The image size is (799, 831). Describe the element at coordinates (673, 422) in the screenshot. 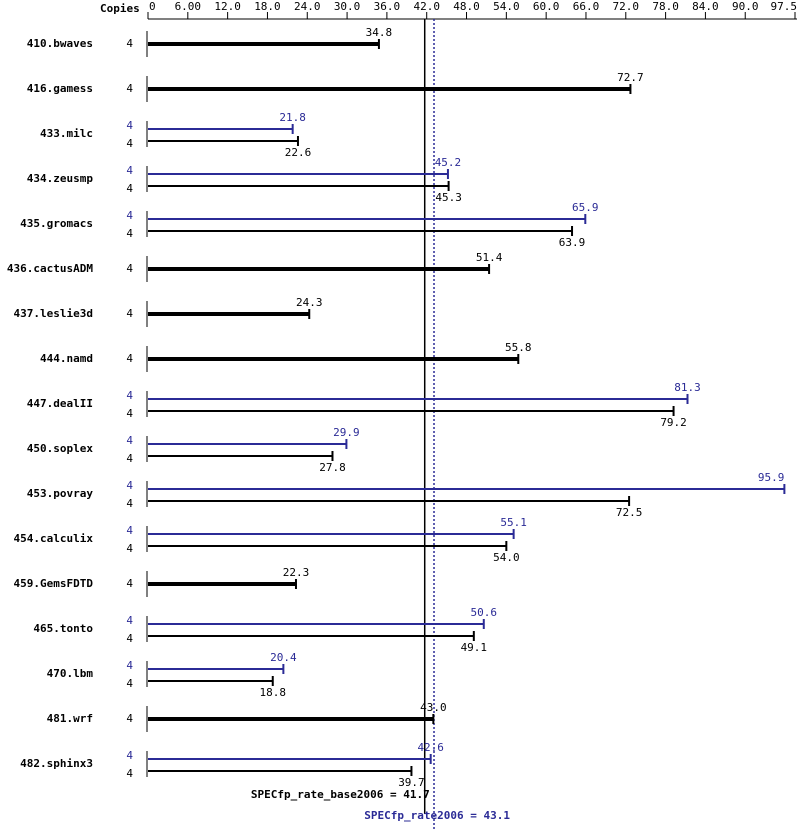

I see `value-label: 79.2` at that location.